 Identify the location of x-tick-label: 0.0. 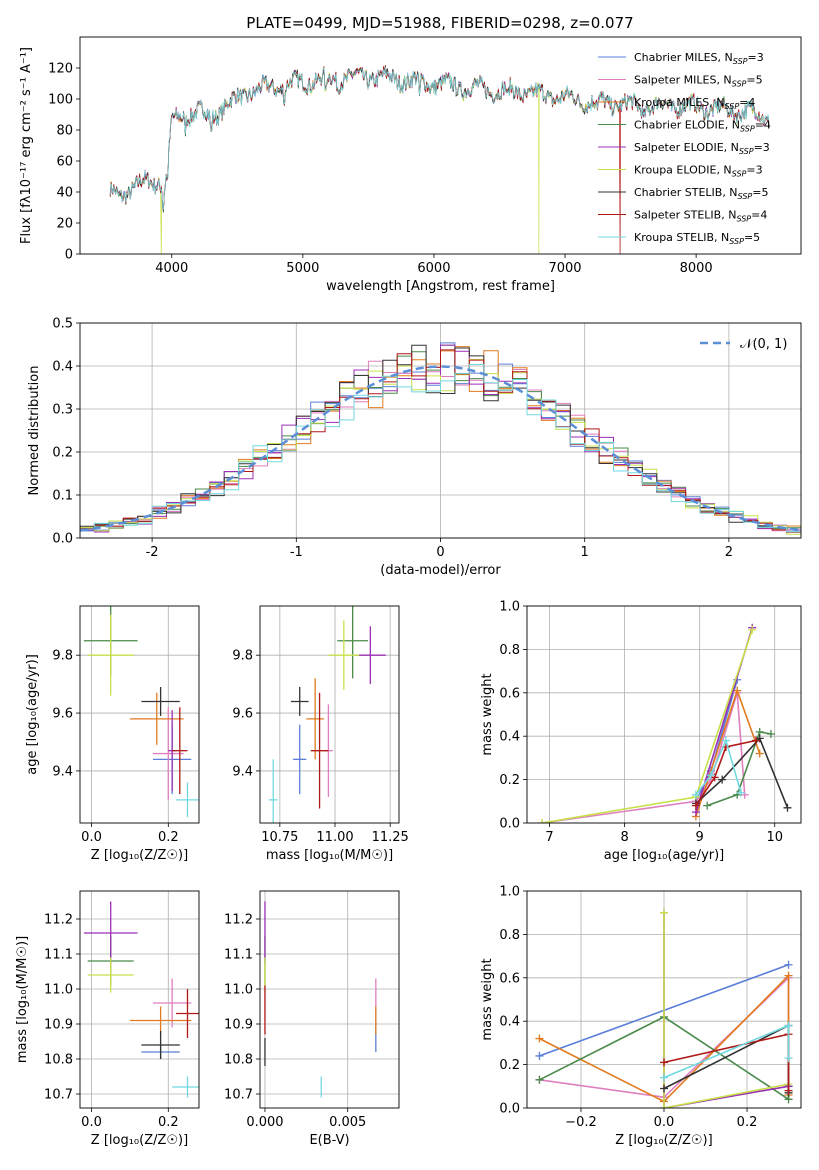
(91, 1122).